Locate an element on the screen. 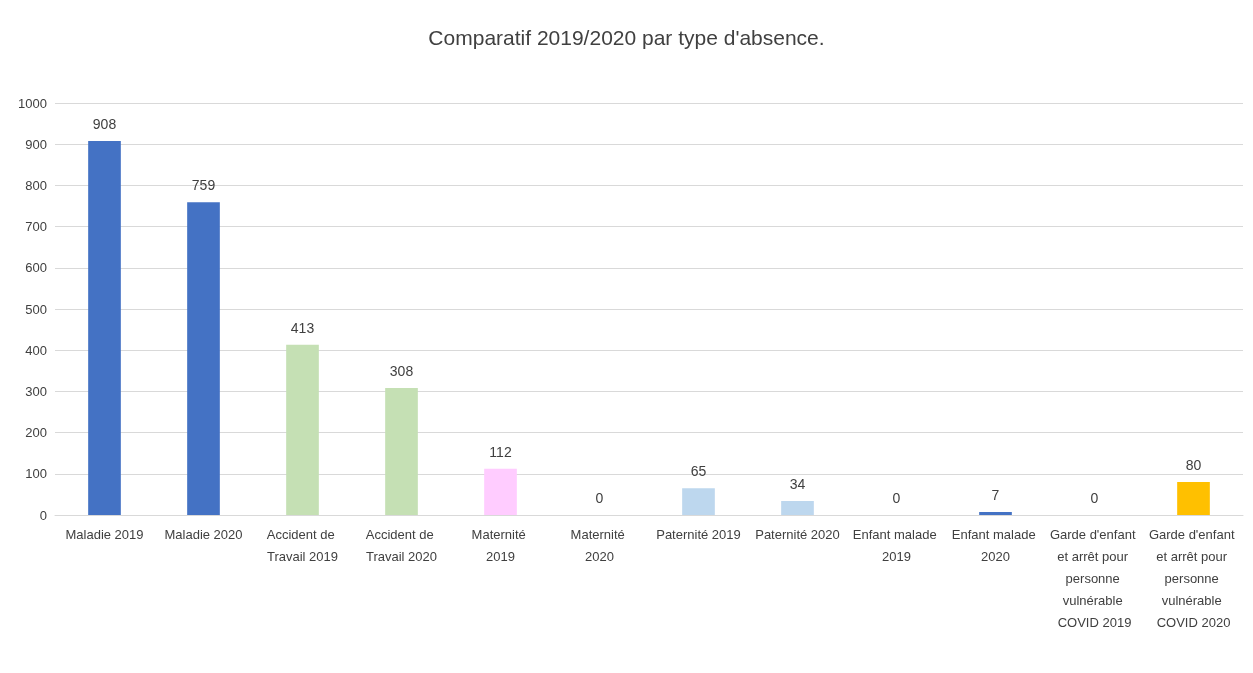  x-tick-label: Garde d'enfant et arrêt pour personne vulnérable COVID 2019 is located at coordinates (1094, 578).